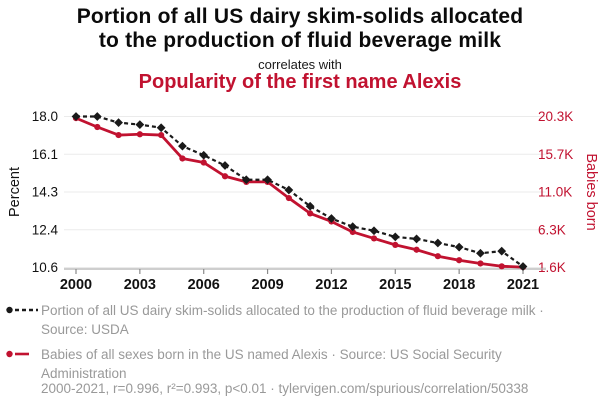 The height and width of the screenshot is (414, 600). What do you see at coordinates (204, 285) in the screenshot?
I see `x-axis-tick-label: 2006` at bounding box center [204, 285].